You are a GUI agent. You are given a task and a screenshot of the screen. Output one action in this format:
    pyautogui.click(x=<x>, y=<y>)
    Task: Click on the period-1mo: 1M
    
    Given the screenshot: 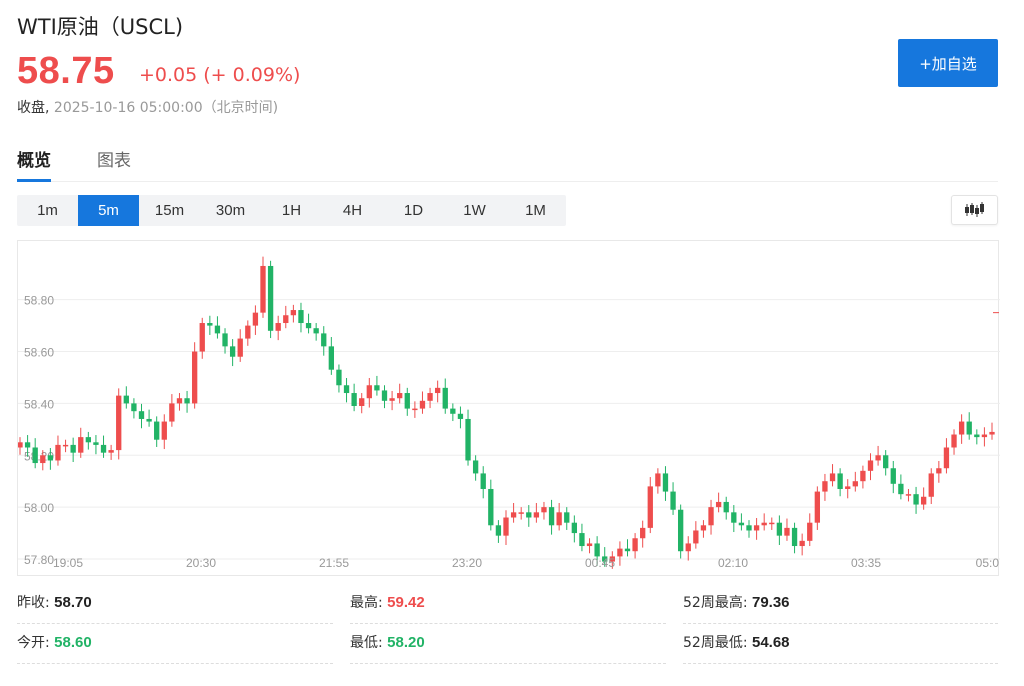 What is the action you would take?
    pyautogui.click(x=535, y=210)
    